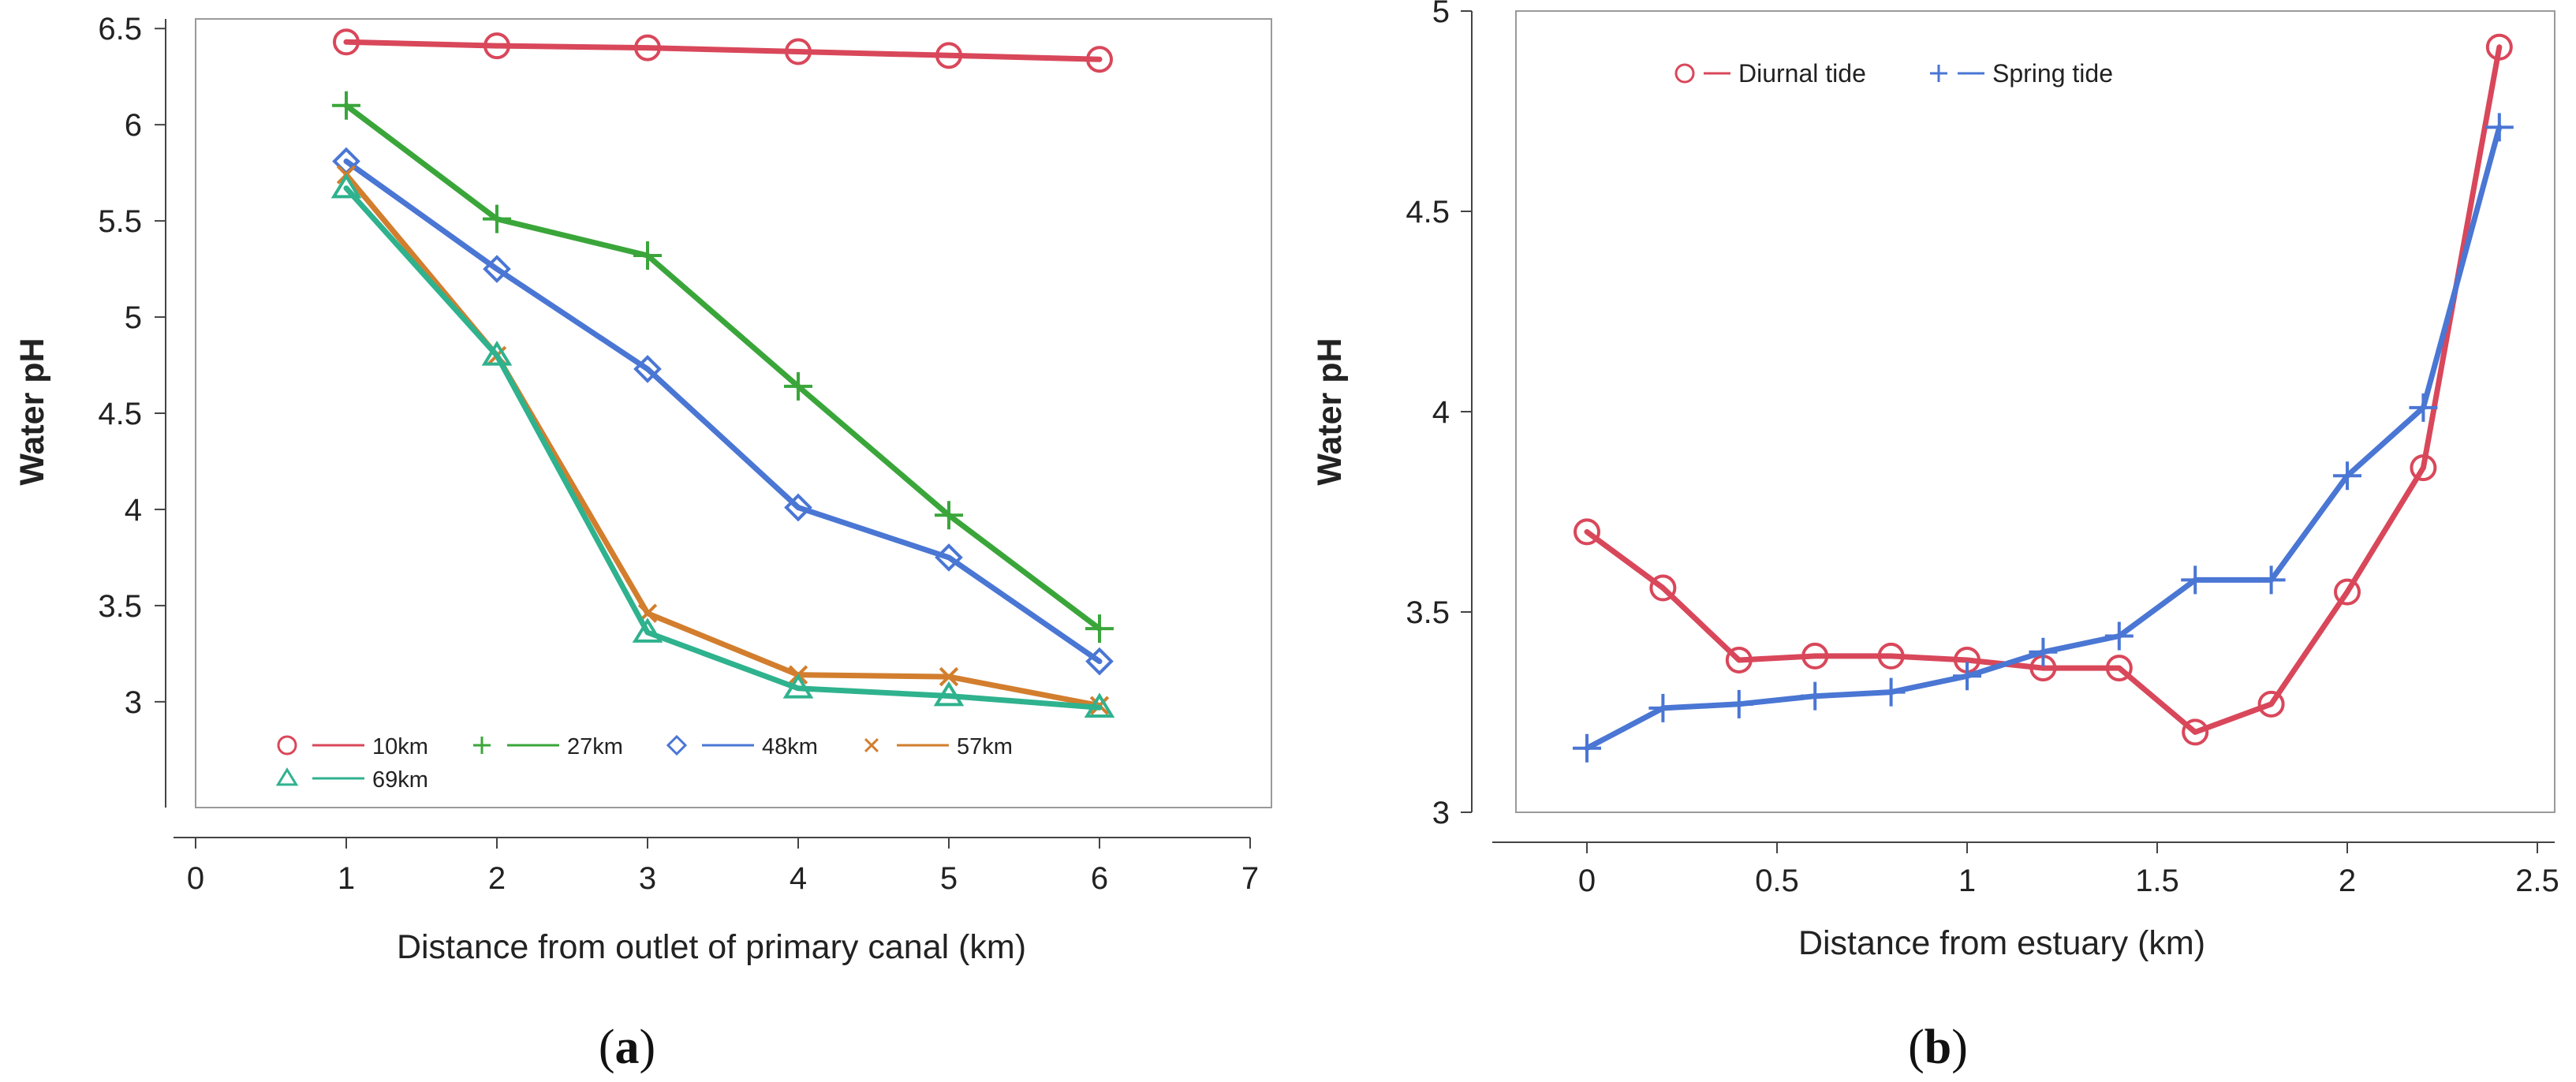  Describe the element at coordinates (346, 878) in the screenshot. I see `x-tick-label: 1` at that location.